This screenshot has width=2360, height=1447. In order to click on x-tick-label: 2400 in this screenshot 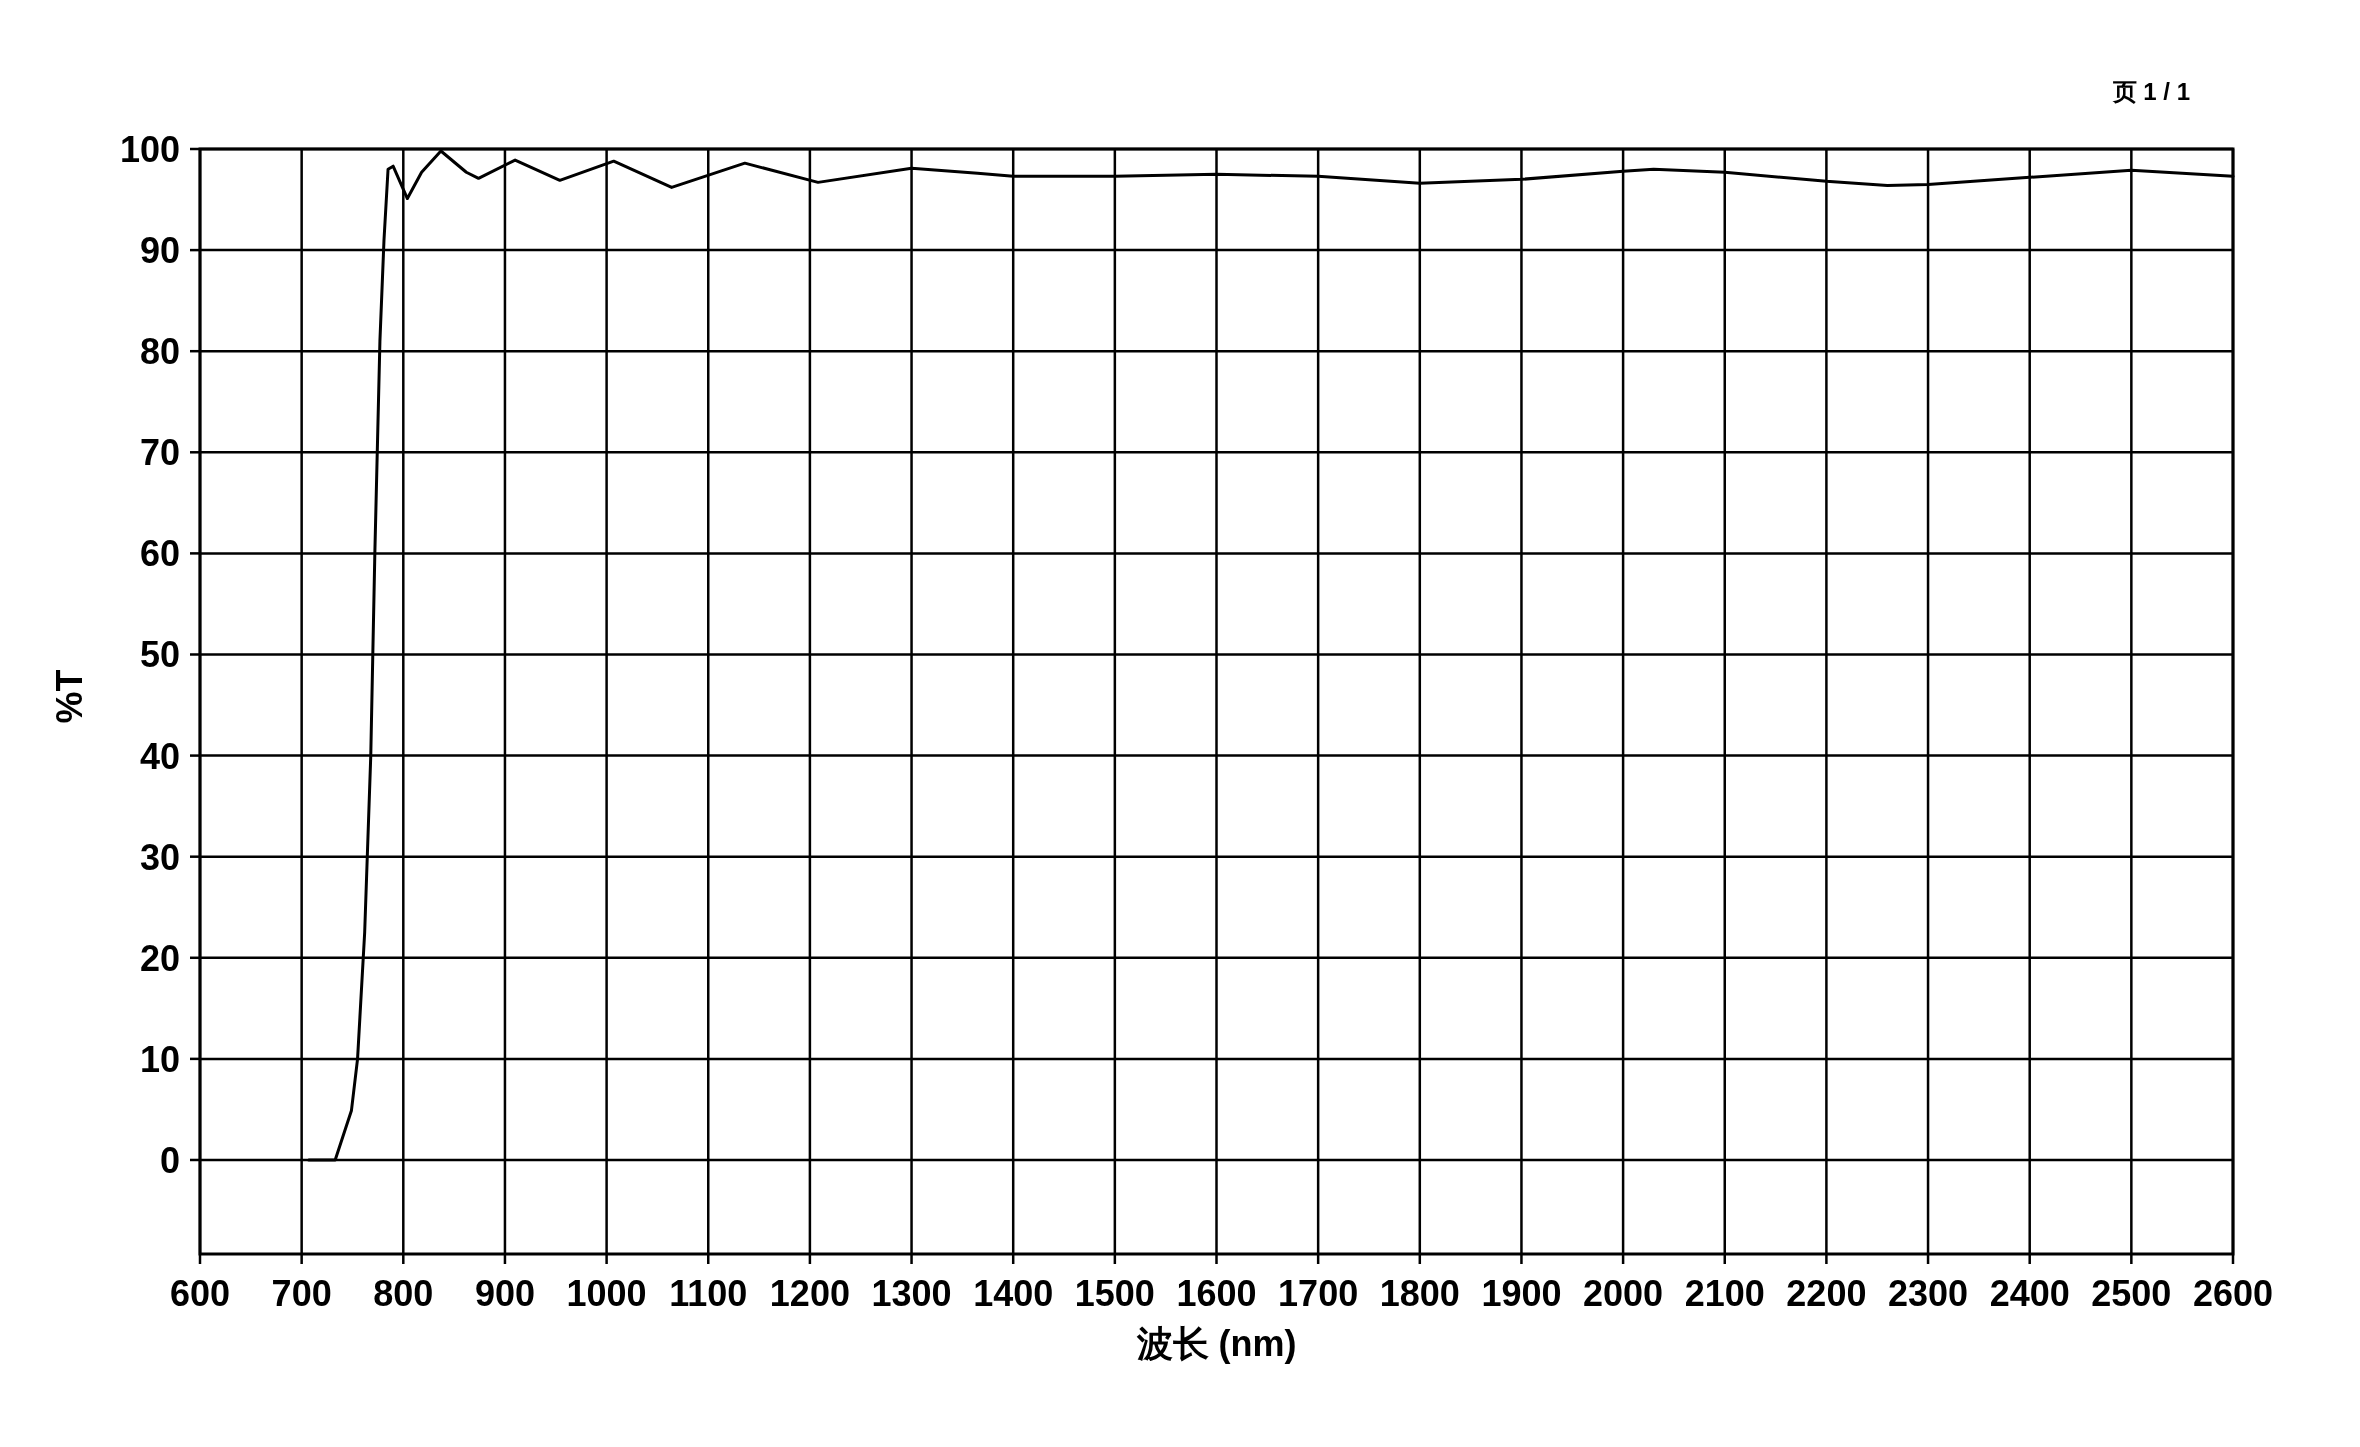, I will do `click(2029, 1293)`.